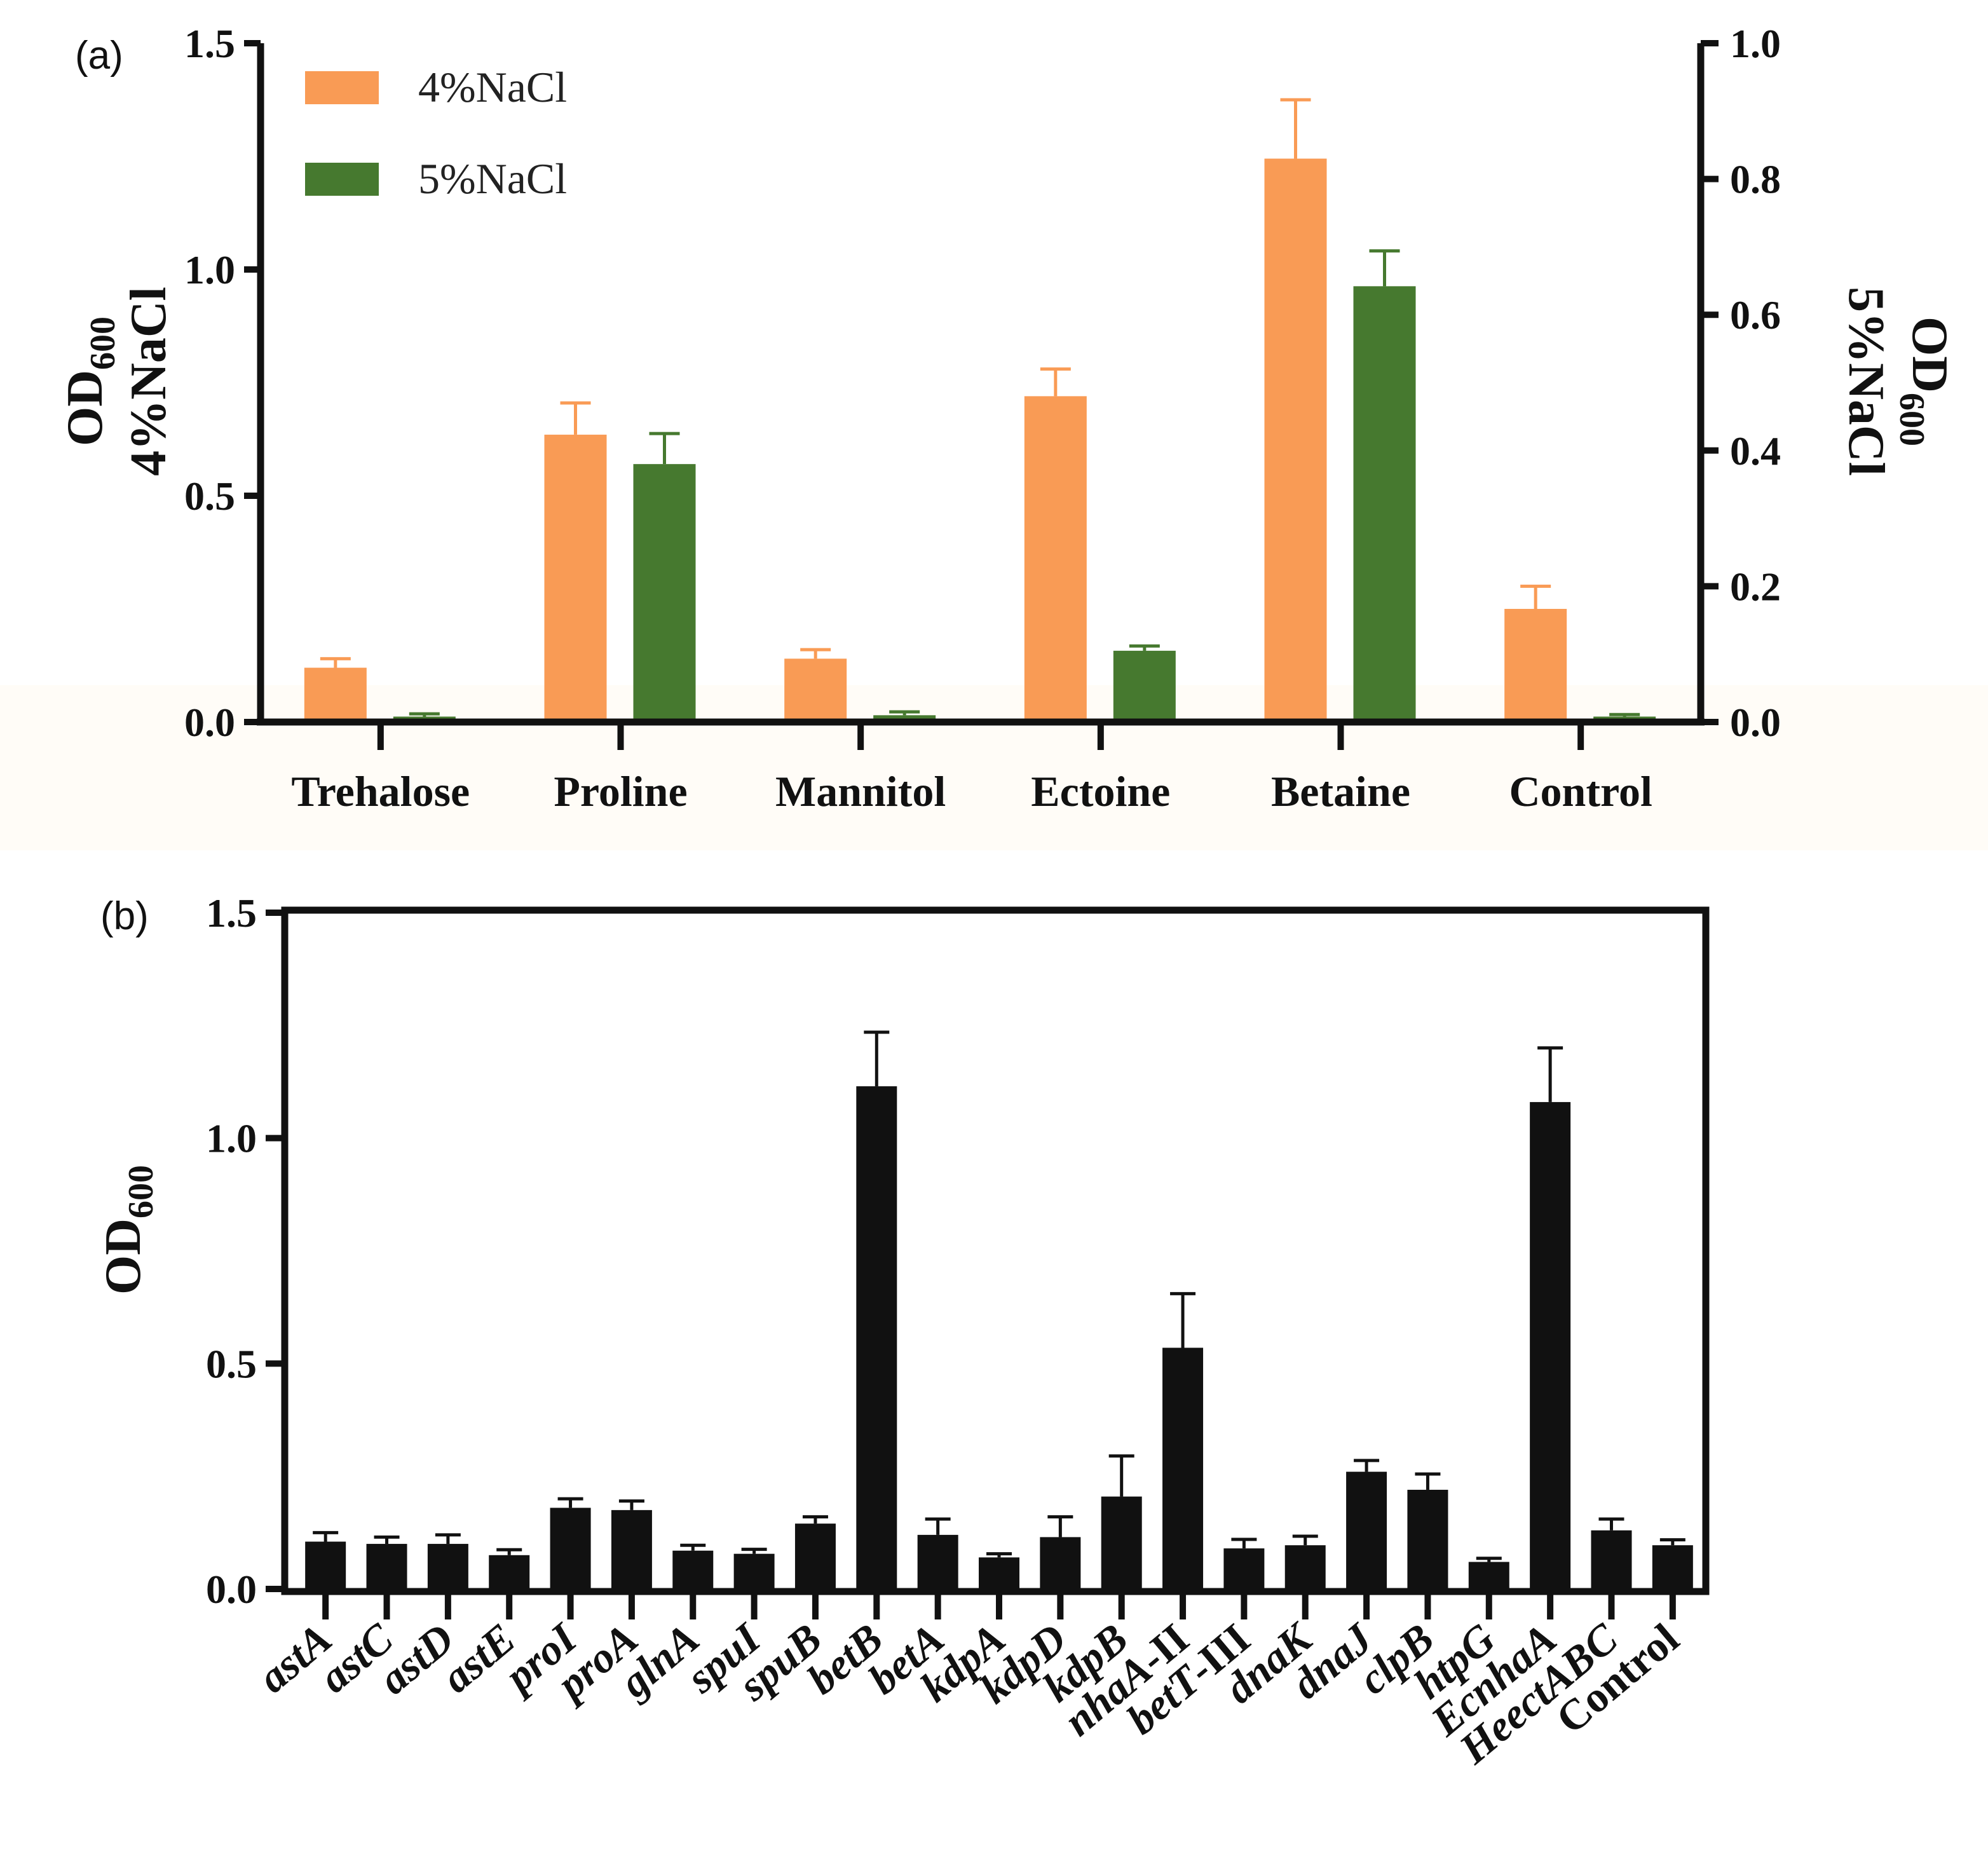 The width and height of the screenshot is (1988, 1861). Describe the element at coordinates (754, 1571) in the screenshot. I see `bar-b-spui` at that location.